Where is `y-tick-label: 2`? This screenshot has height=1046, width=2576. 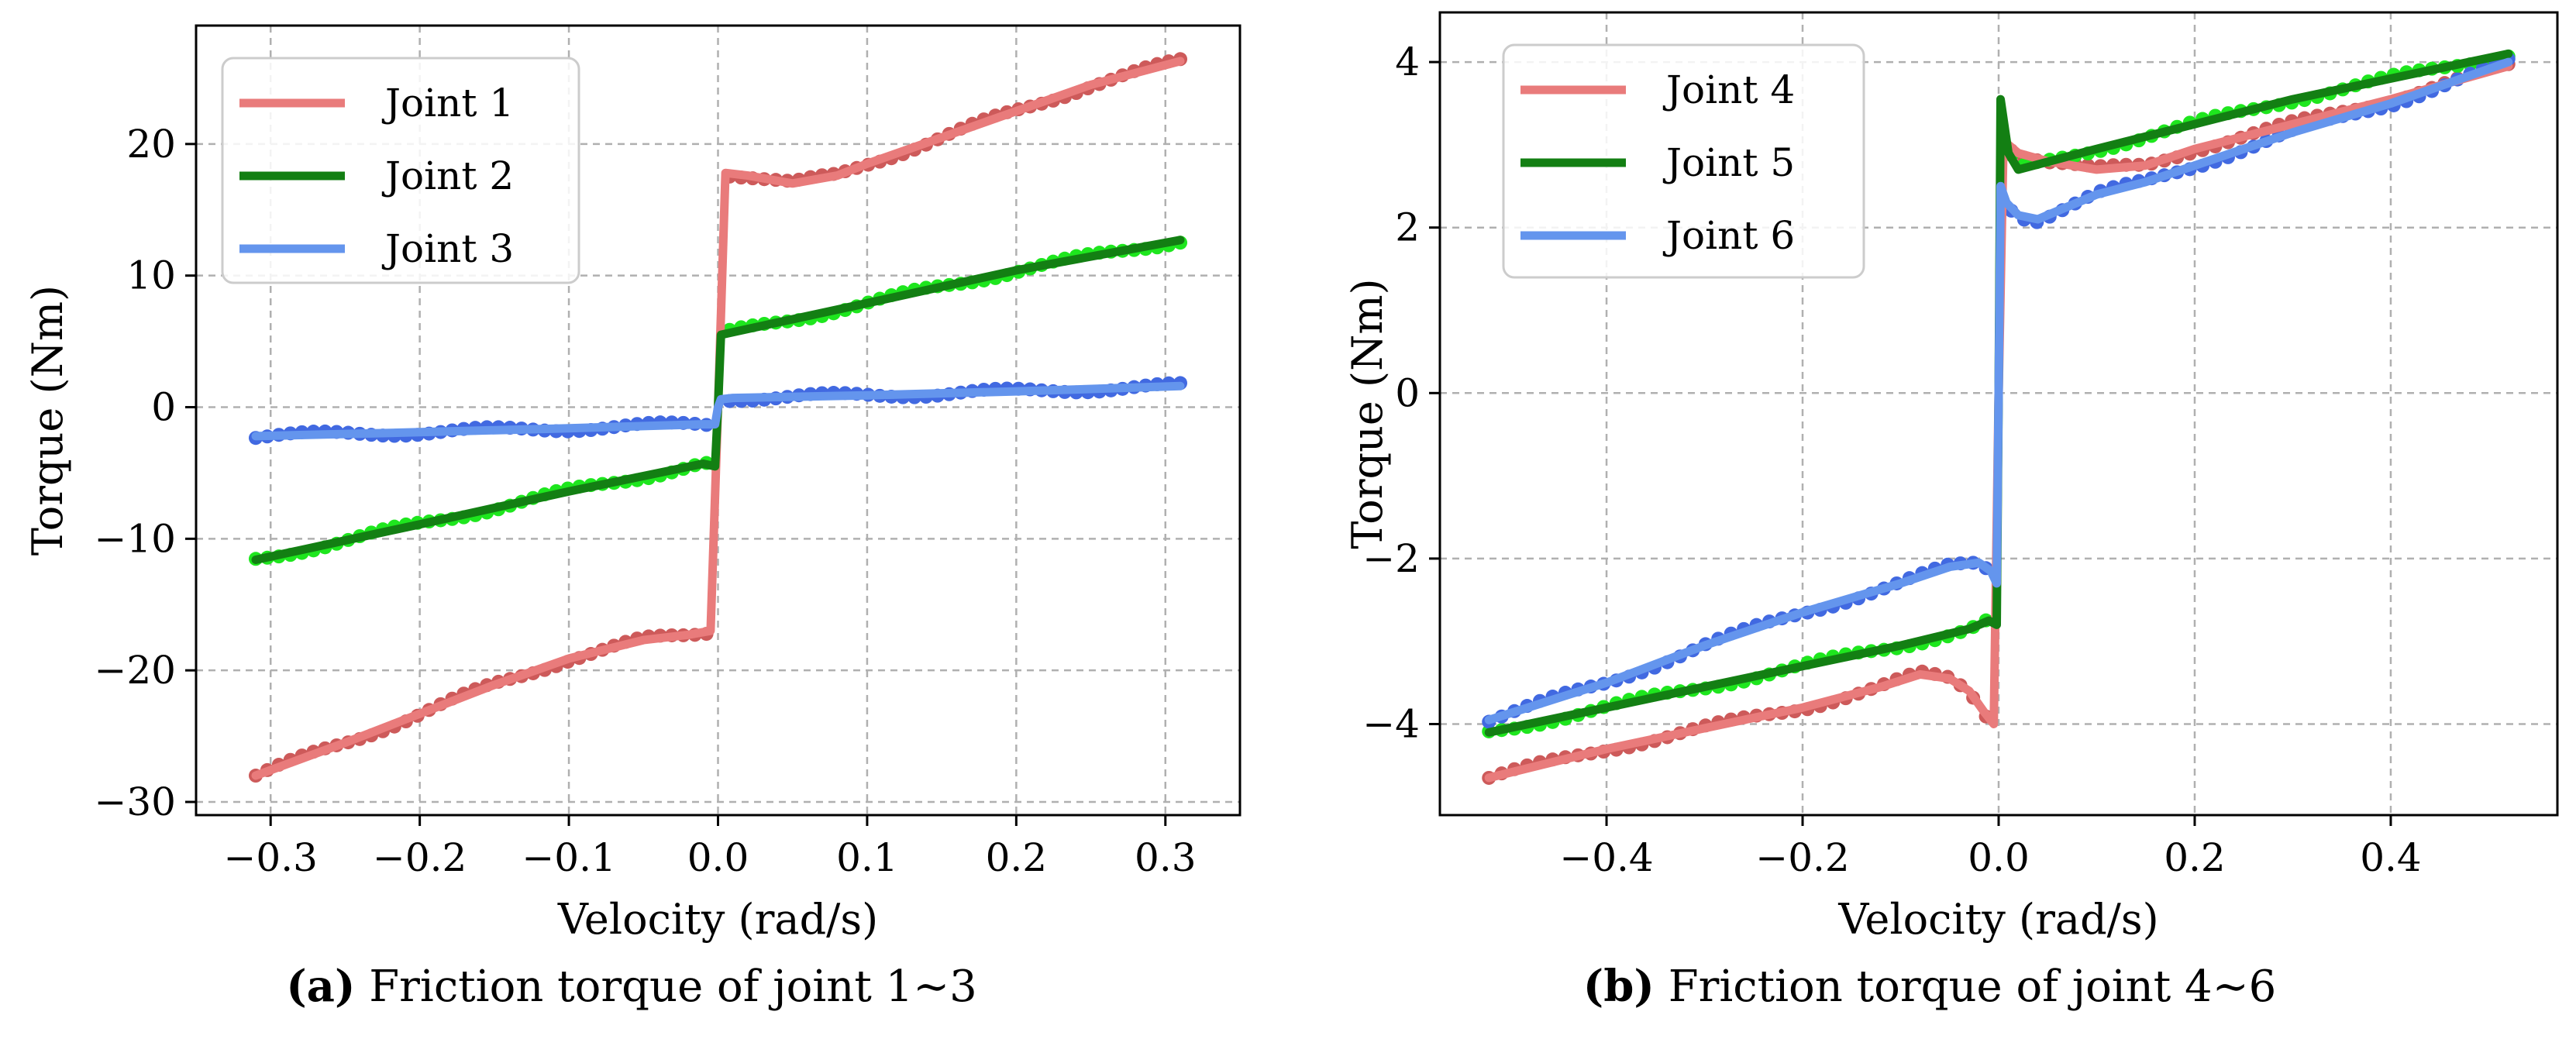
y-tick-label: 2 is located at coordinates (1407, 227).